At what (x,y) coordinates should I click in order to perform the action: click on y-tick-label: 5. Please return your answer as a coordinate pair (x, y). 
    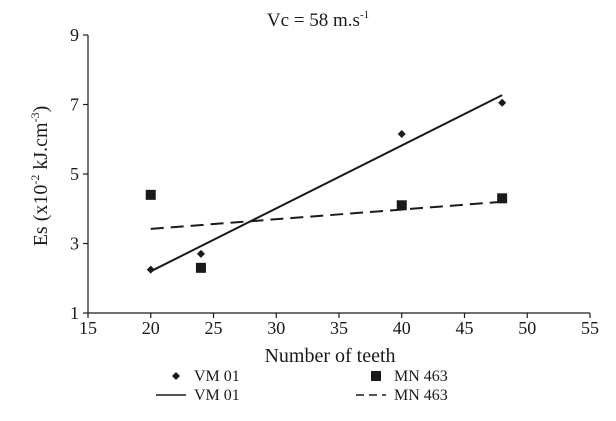
    Looking at the image, I should click on (74, 174).